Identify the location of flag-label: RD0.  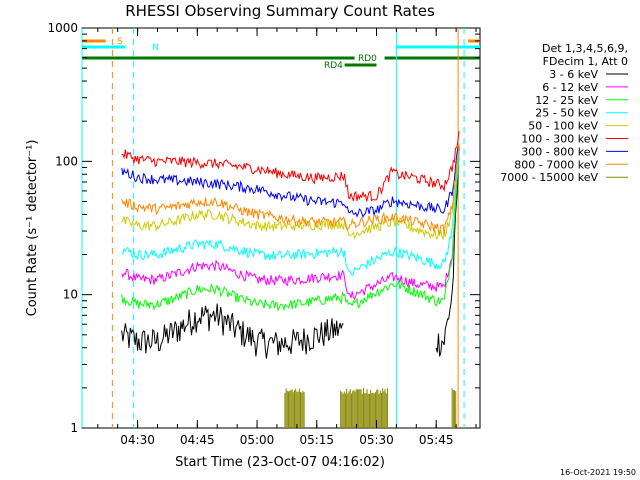
(367, 59).